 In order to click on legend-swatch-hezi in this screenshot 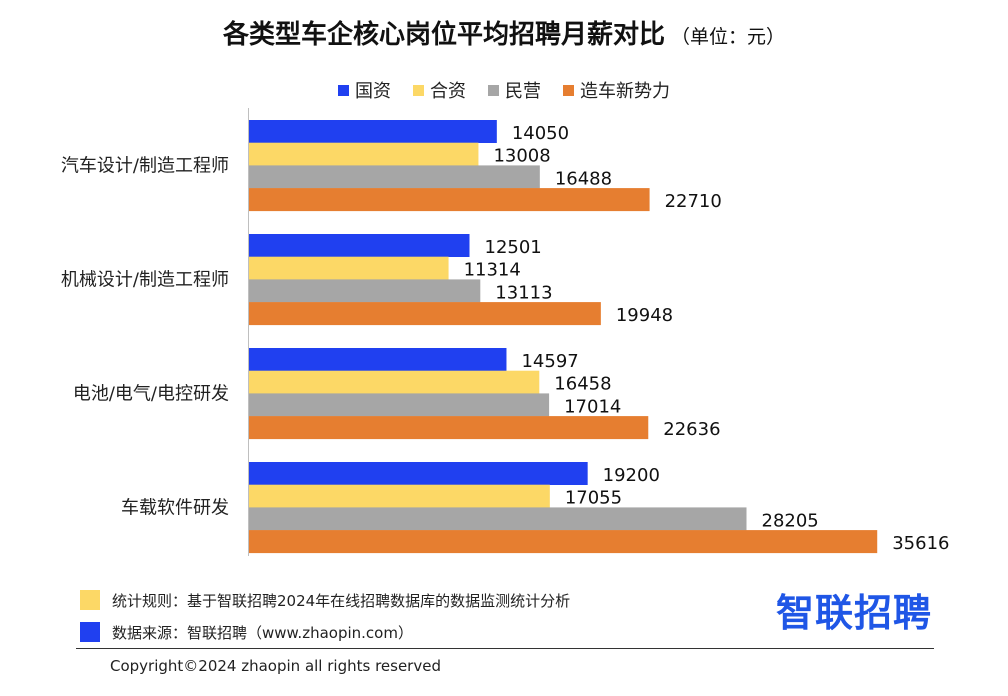, I will do `click(418, 90)`.